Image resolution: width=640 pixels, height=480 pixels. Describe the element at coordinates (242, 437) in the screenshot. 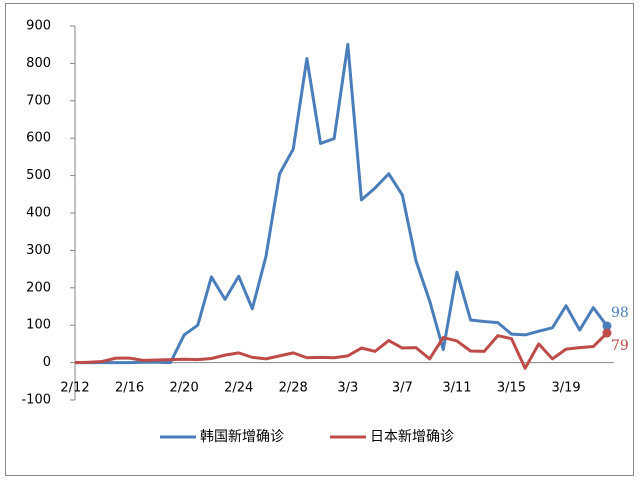

I see `legend-label: 韩国新增确诊` at that location.